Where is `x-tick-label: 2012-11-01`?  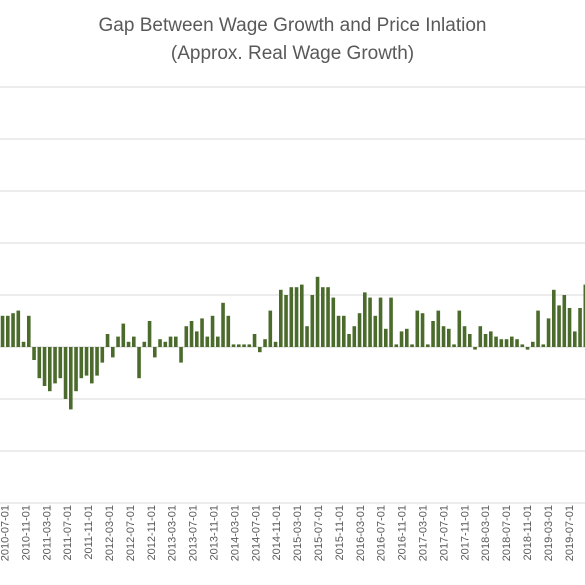
x-tick-label: 2012-11-01 is located at coordinates (152, 532).